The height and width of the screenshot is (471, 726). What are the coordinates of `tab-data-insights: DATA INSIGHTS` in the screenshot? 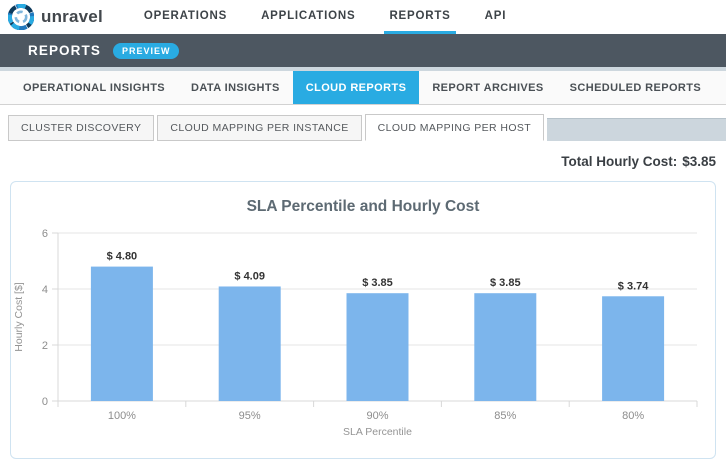 It's located at (235, 87).